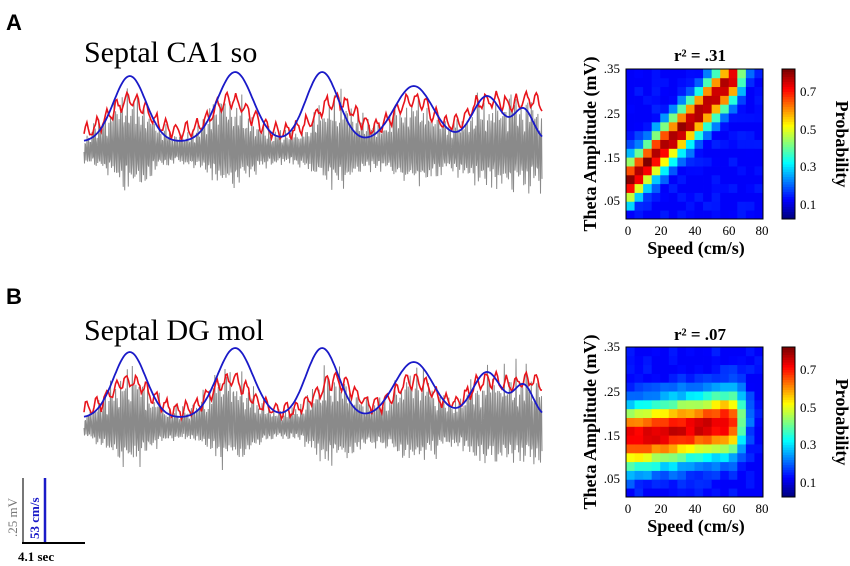 This screenshot has height=566, width=850. Describe the element at coordinates (14, 296) in the screenshot. I see `panel-b-letter: B` at that location.